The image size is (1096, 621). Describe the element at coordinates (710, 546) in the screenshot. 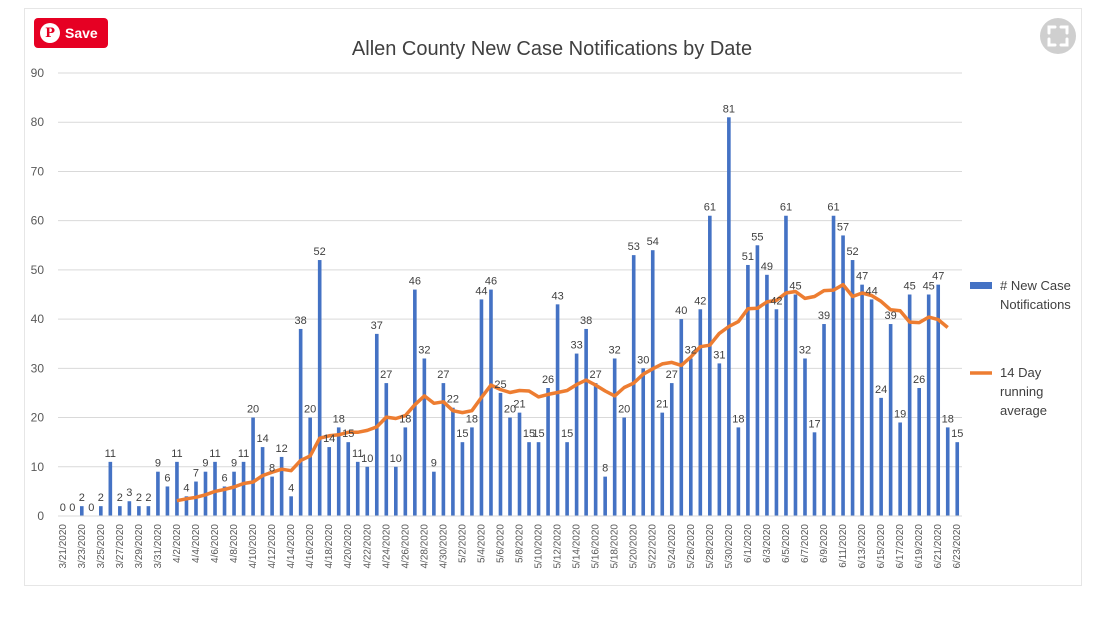

I see `x-tick-label: 5/28/2020` at that location.